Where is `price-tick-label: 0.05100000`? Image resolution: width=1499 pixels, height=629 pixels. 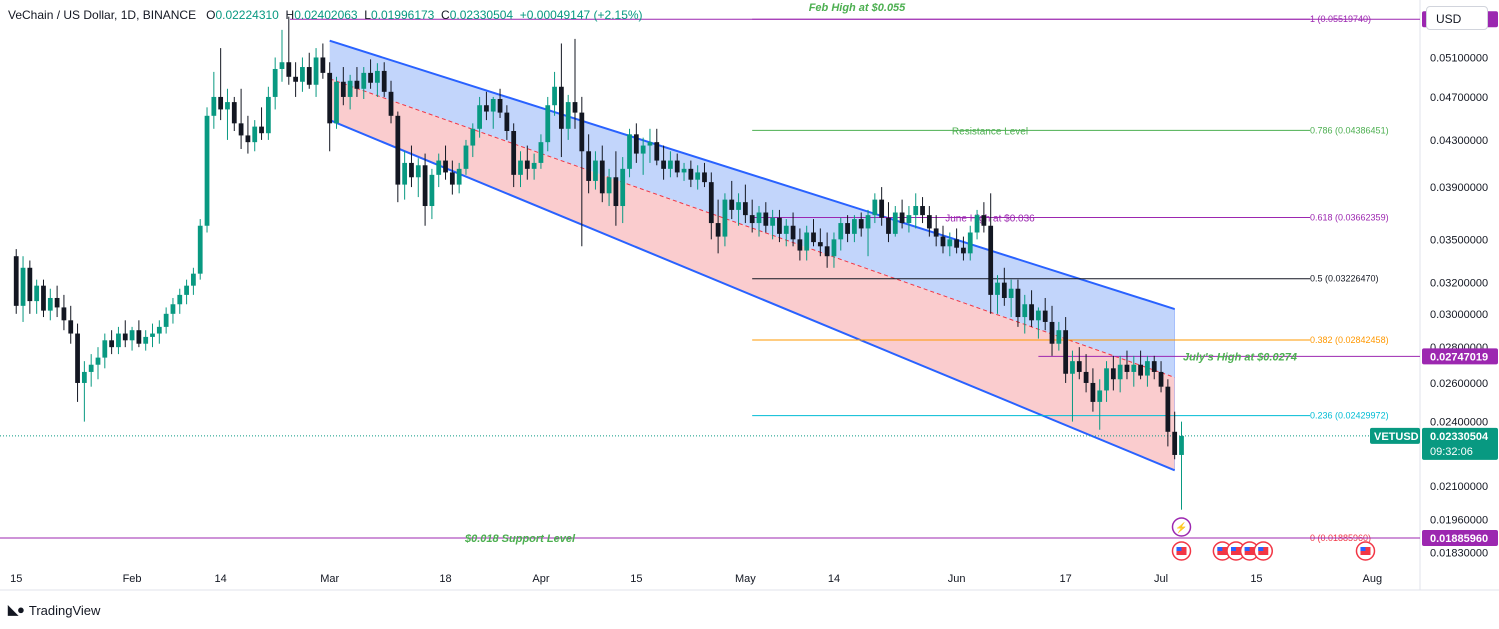
price-tick-label: 0.05100000 is located at coordinates (1459, 58).